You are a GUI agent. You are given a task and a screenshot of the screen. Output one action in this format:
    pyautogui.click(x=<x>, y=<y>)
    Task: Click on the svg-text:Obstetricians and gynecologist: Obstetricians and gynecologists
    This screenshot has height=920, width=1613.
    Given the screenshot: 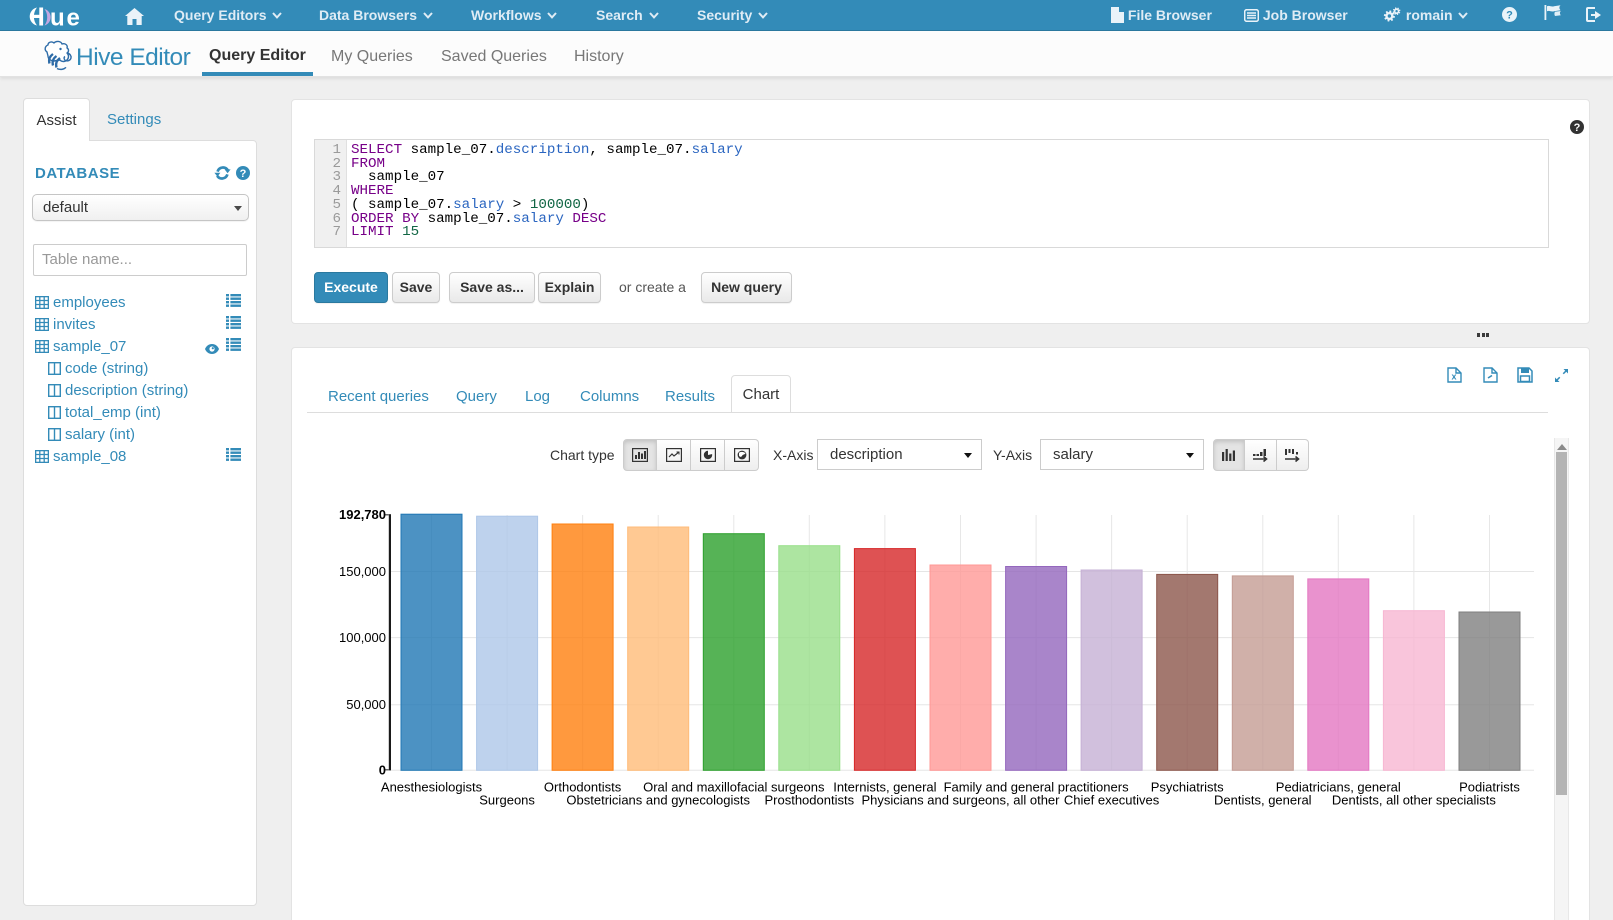 What is the action you would take?
    pyautogui.click(x=658, y=800)
    